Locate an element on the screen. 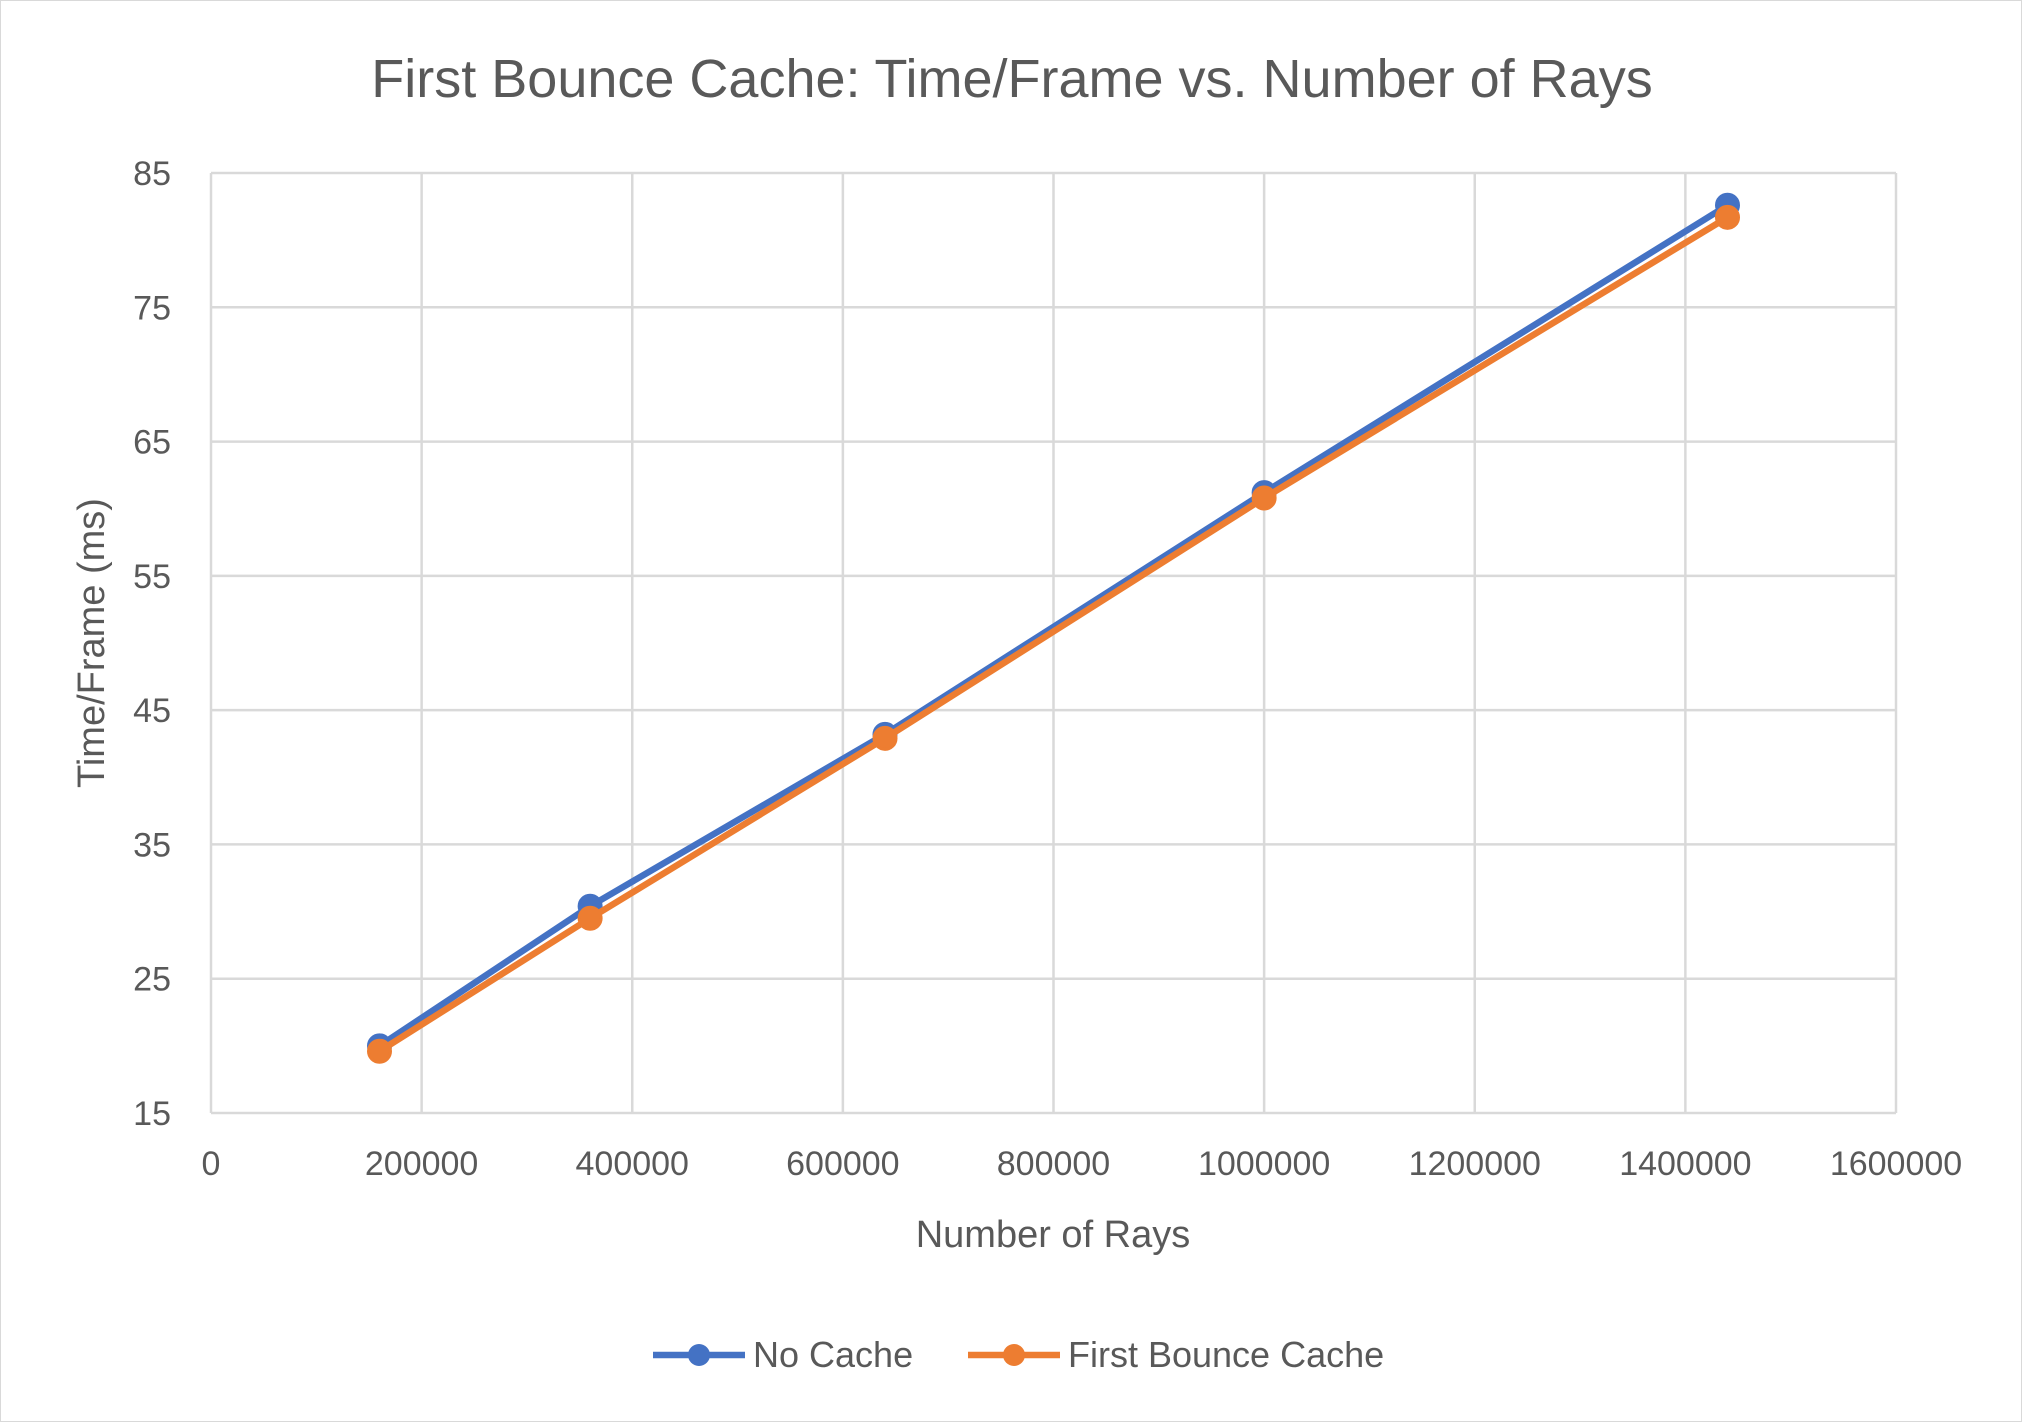  x-tick-label: 1600000 is located at coordinates (1896, 1164).